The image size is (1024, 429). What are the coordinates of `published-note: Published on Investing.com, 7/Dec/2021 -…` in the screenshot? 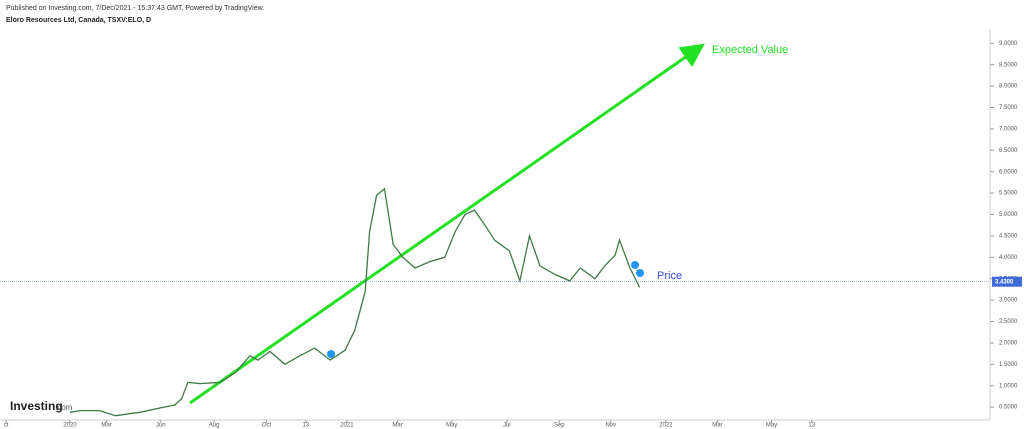 It's located at (135, 8).